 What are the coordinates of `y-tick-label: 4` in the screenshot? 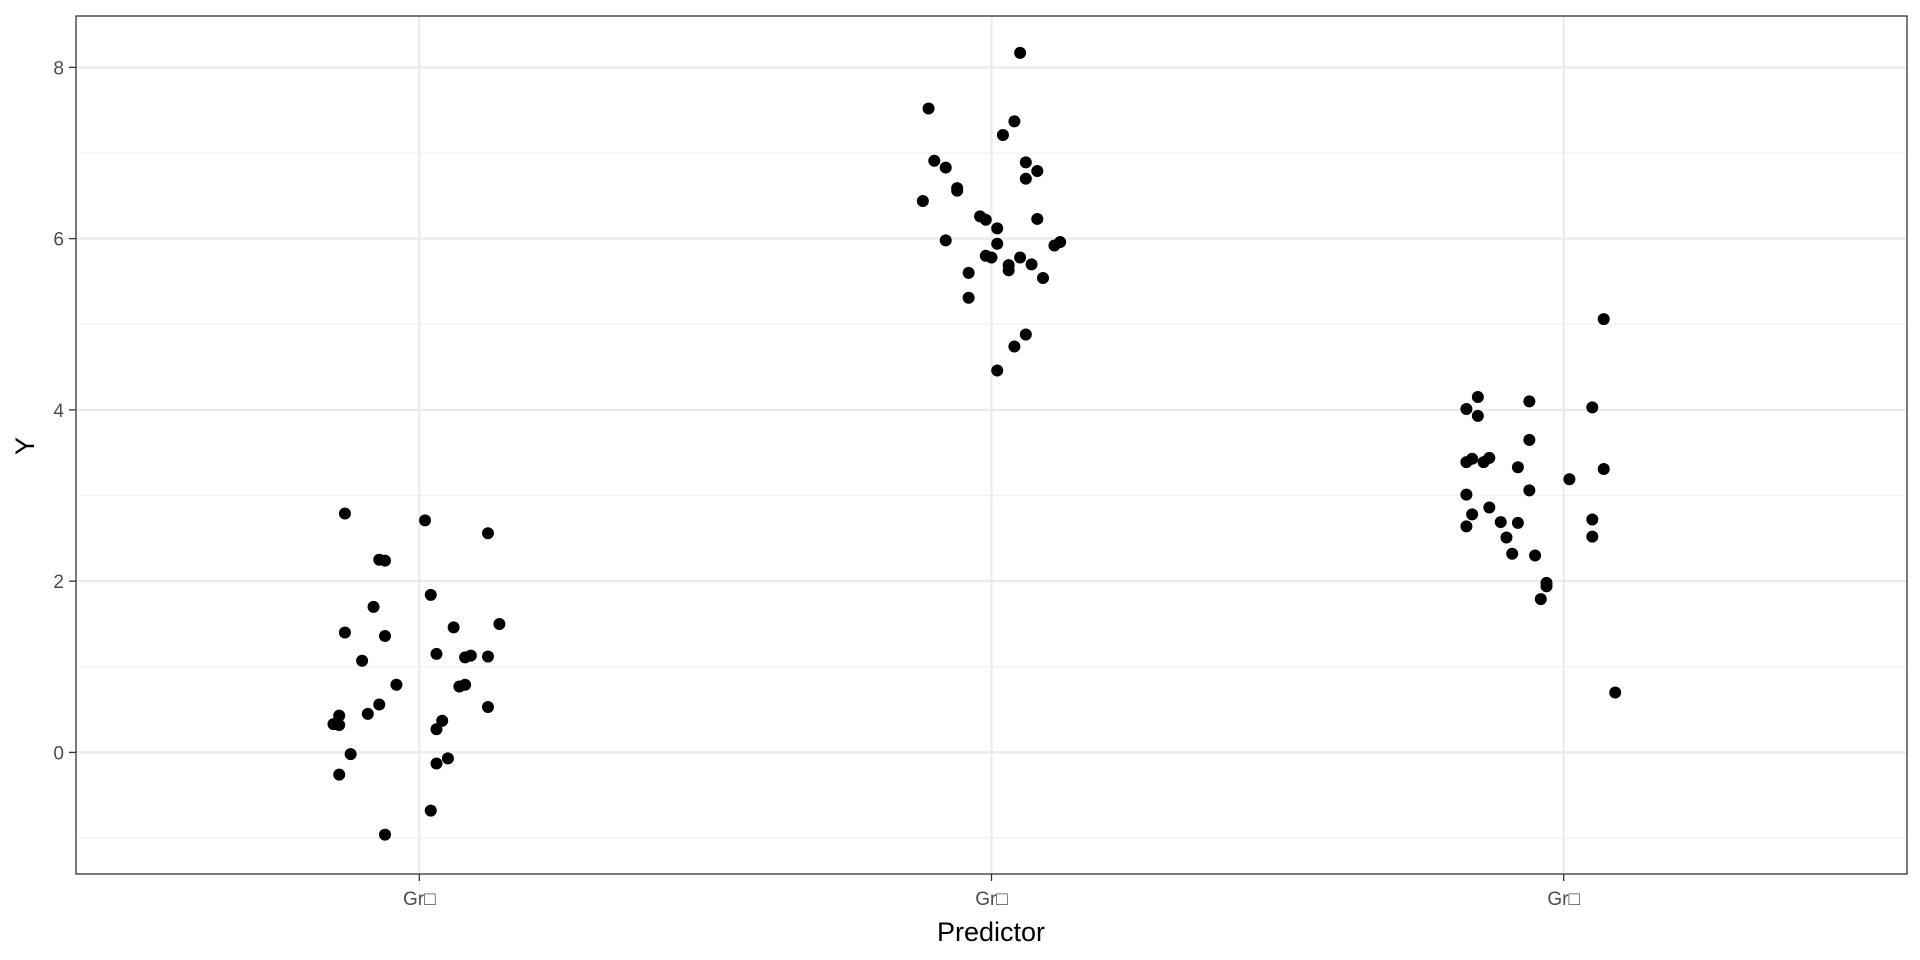 It's located at (58, 411).